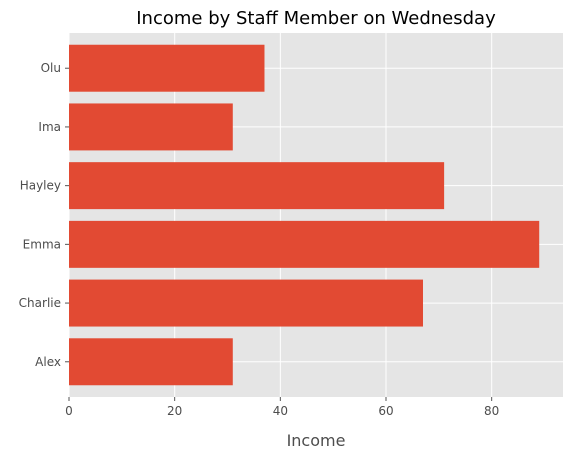 The image size is (574, 460). I want to click on bar-charlie, so click(246, 303).